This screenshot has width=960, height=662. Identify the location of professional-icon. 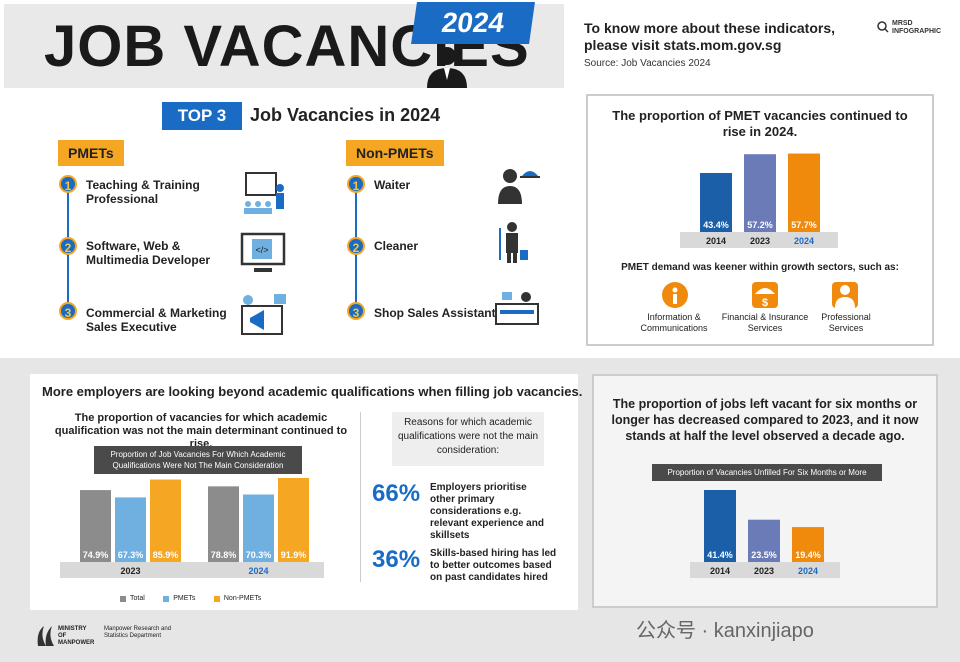
(845, 295).